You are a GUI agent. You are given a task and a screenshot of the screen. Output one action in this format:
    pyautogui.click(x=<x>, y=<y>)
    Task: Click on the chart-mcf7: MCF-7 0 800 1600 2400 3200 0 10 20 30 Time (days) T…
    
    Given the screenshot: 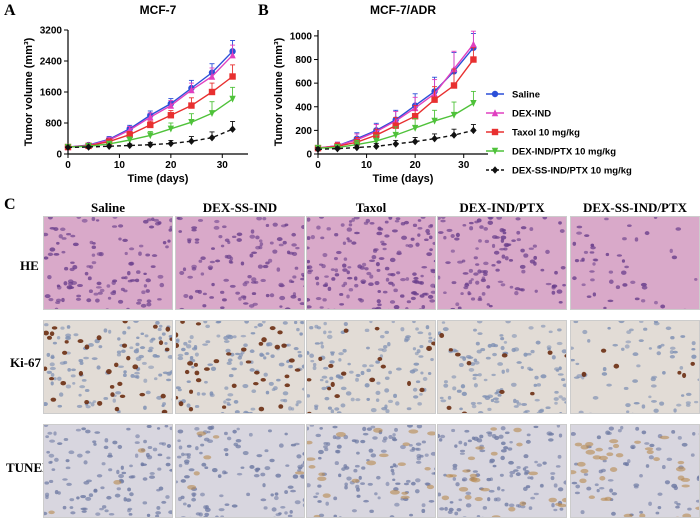 What is the action you would take?
    pyautogui.click(x=135, y=94)
    